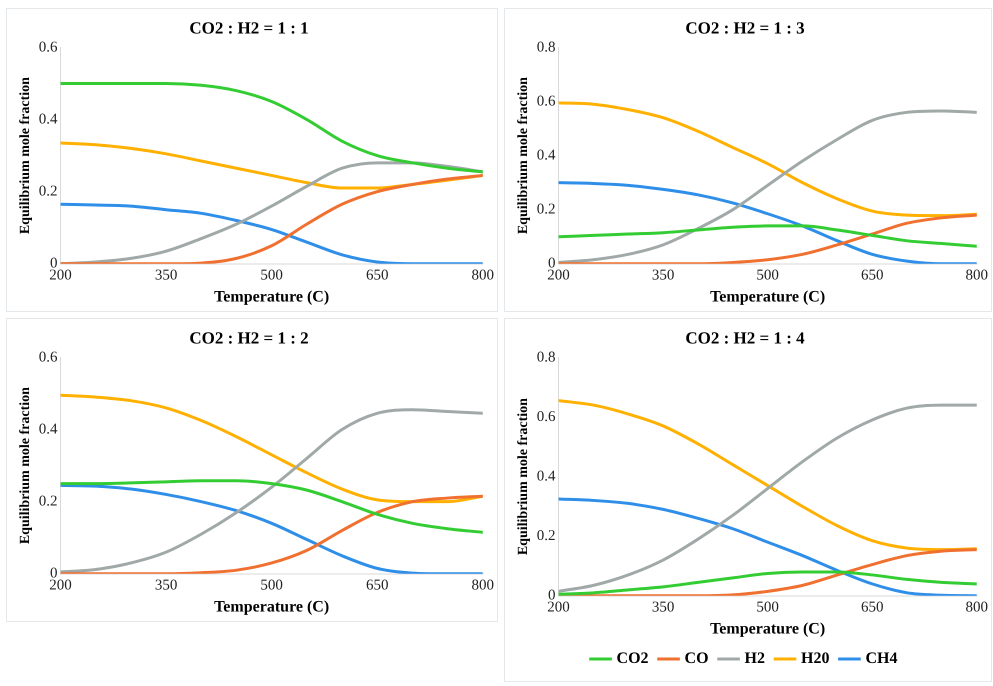 The height and width of the screenshot is (686, 993). What do you see at coordinates (755, 659) in the screenshot?
I see `legend-label: H2` at bounding box center [755, 659].